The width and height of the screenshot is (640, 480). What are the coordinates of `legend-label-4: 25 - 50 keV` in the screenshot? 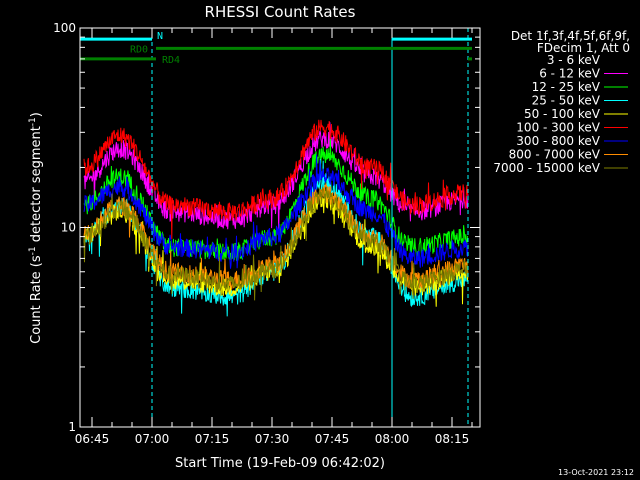 It's located at (566, 101).